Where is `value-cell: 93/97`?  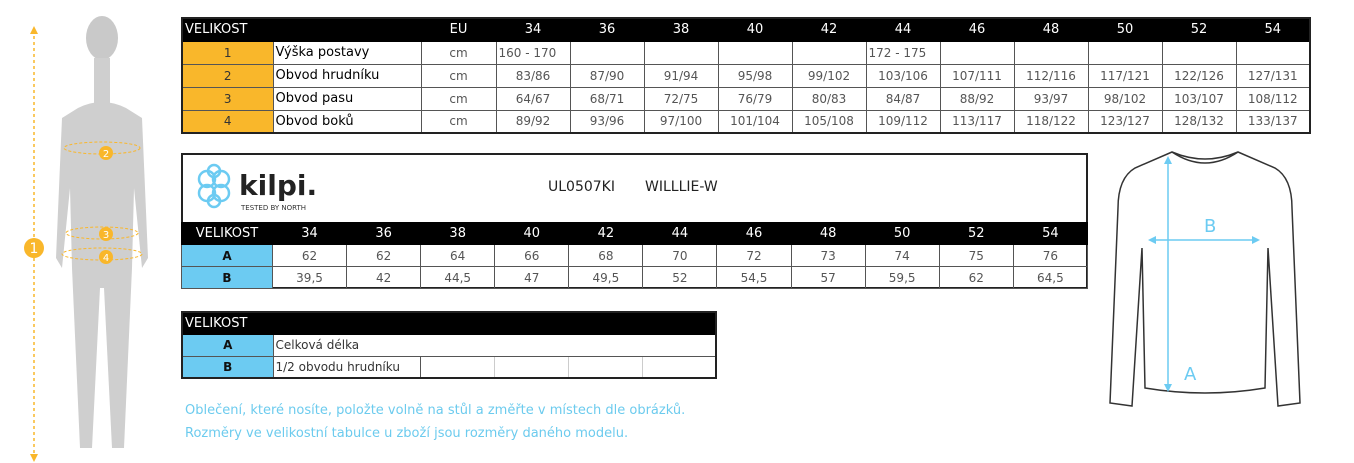 value-cell: 93/97 is located at coordinates (1051, 98).